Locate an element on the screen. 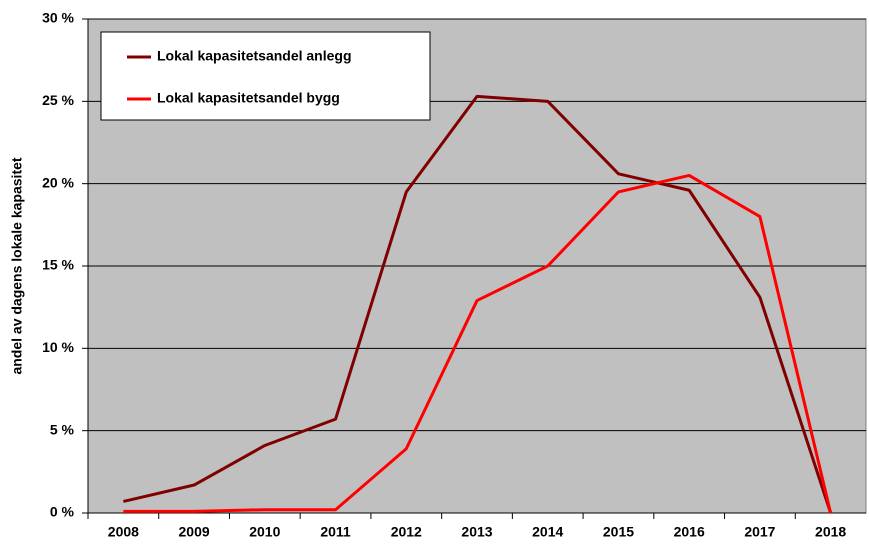  y-tick-label: 10 % is located at coordinates (58, 347).